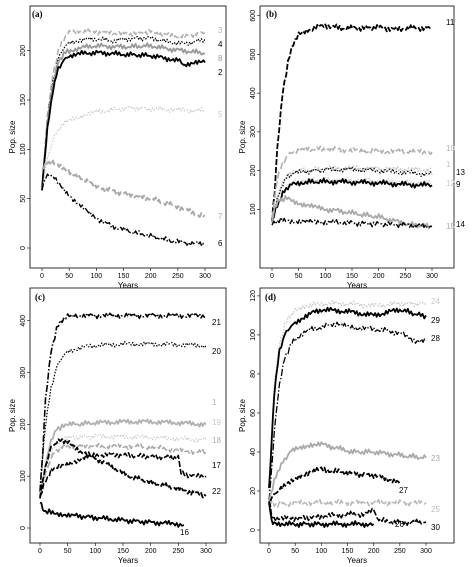 The width and height of the screenshot is (474, 567). What do you see at coordinates (216, 351) in the screenshot?
I see `series-label-20: 20` at bounding box center [216, 351].